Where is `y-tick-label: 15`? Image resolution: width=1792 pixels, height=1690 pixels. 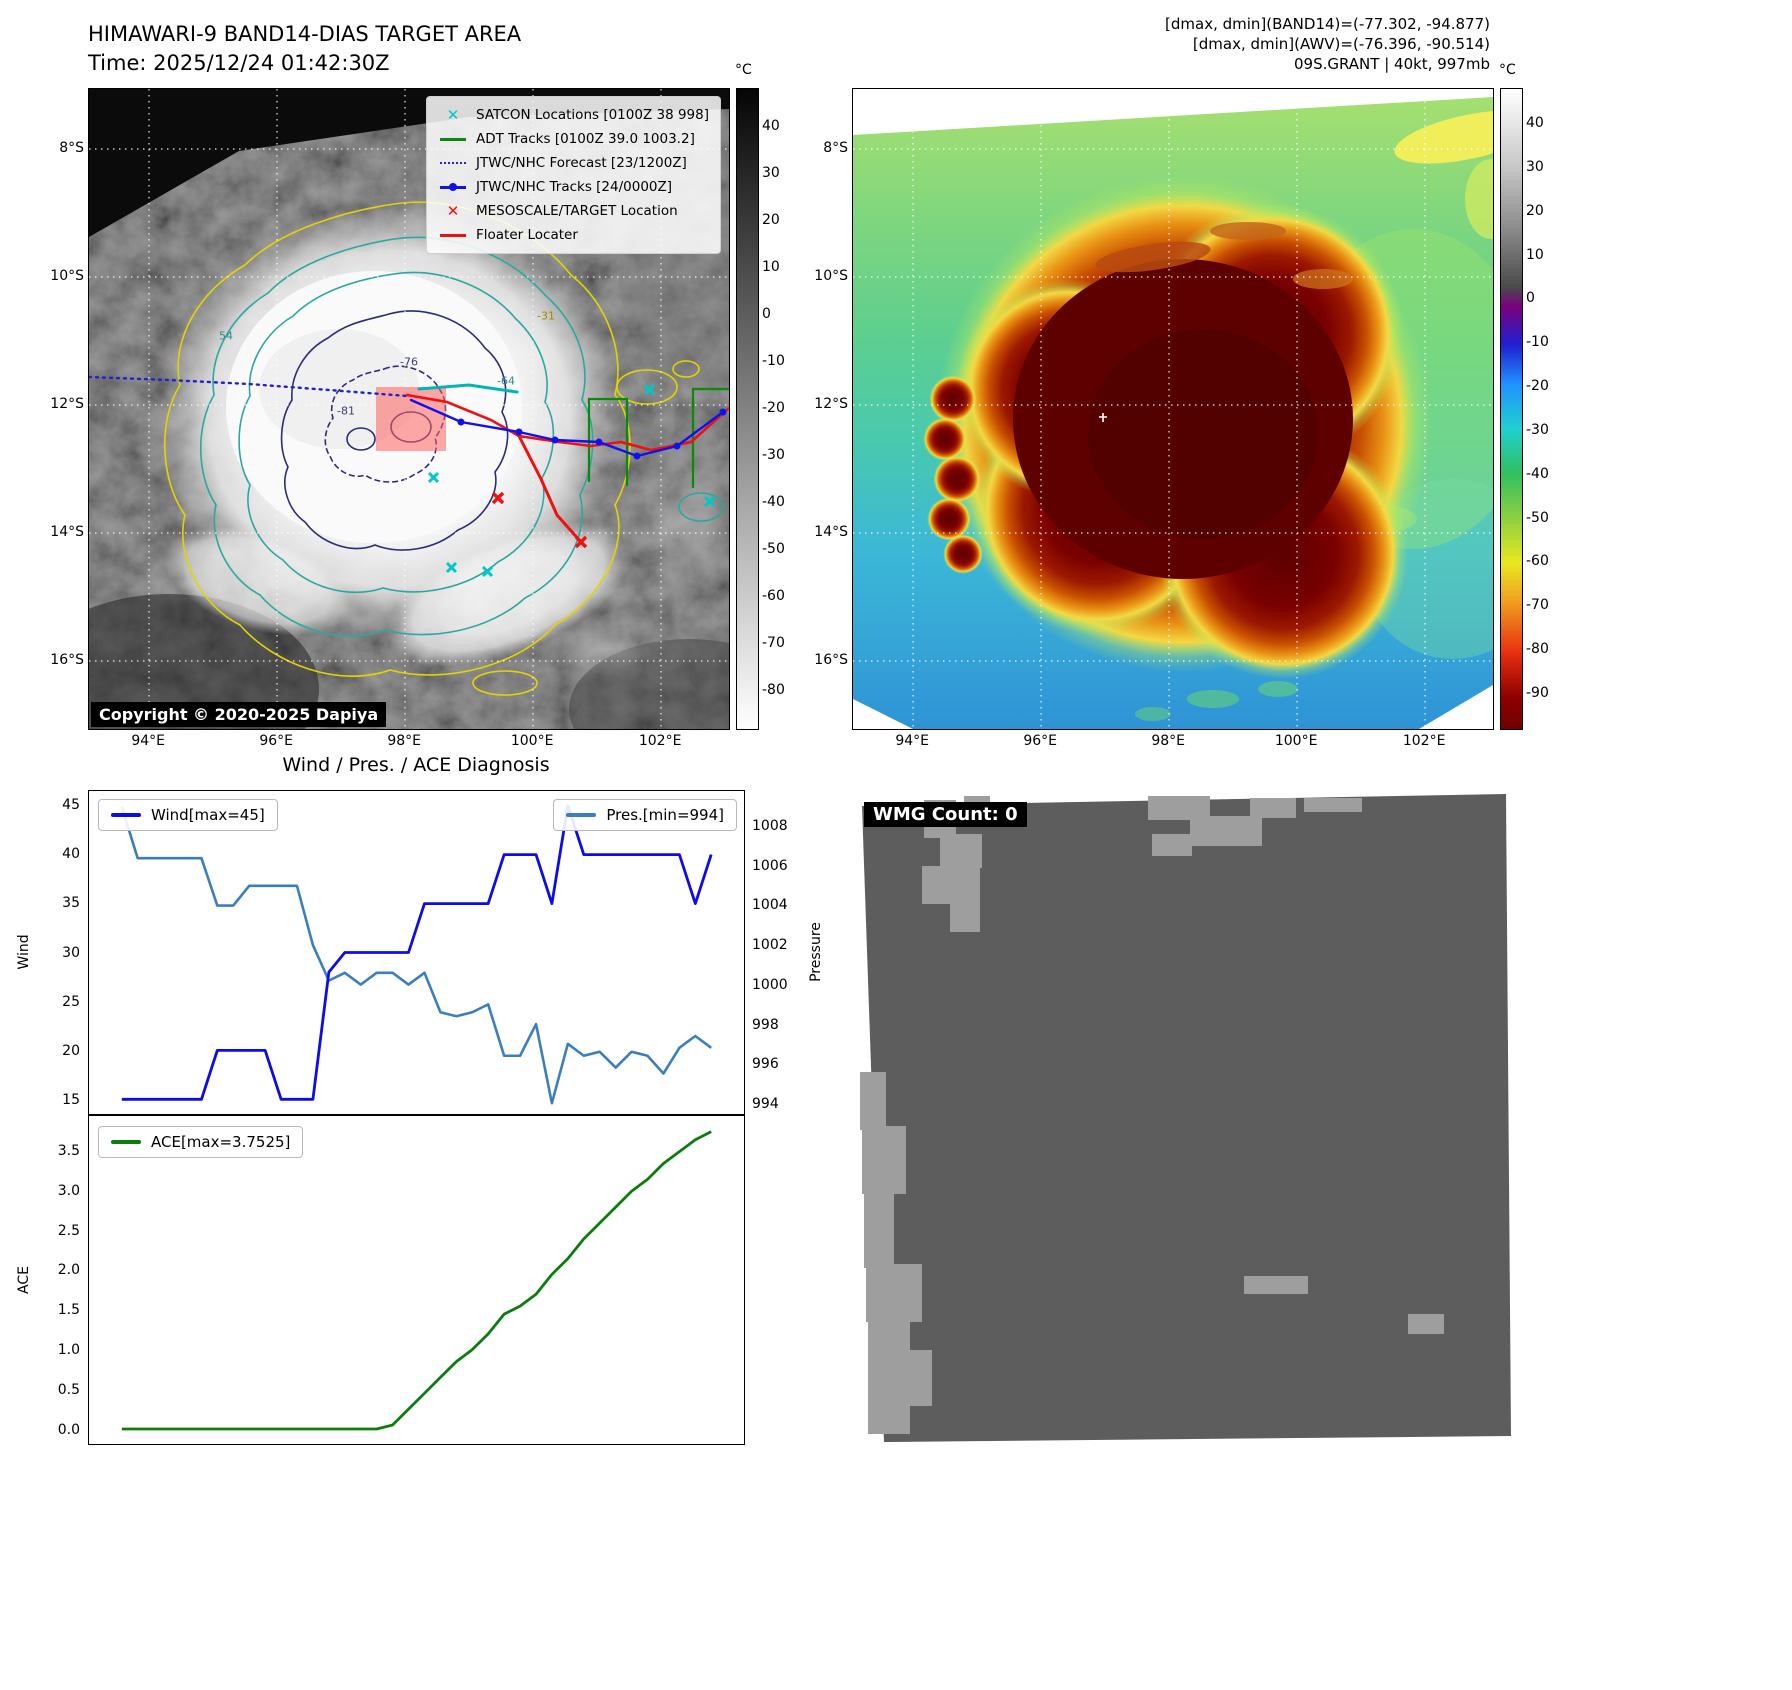
y-tick-label: 15 is located at coordinates (71, 1100).